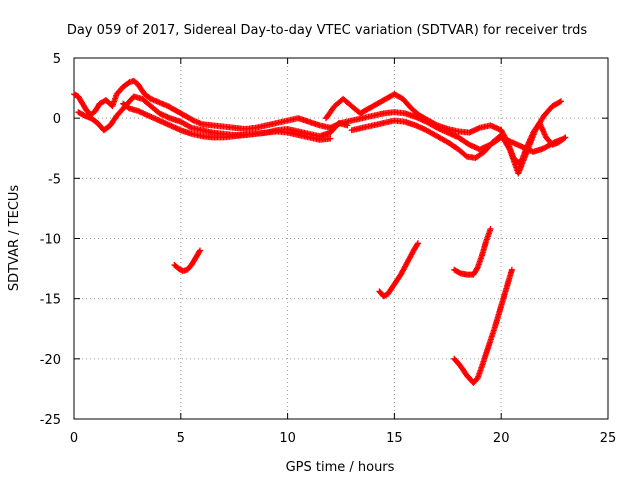  I want to click on y-tick-label: -15, so click(50, 300).